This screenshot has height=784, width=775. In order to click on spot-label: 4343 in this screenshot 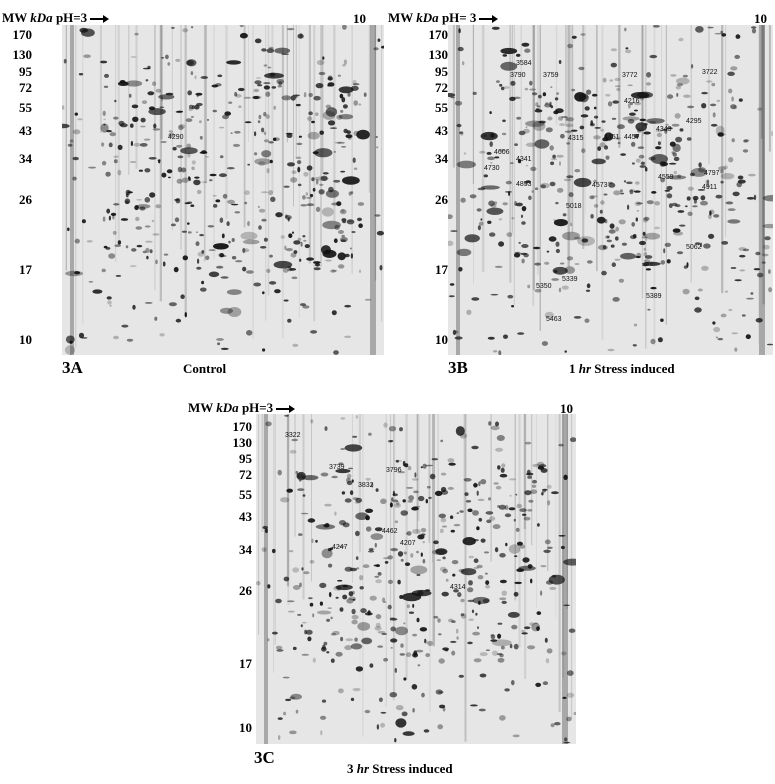, I will do `click(664, 129)`.